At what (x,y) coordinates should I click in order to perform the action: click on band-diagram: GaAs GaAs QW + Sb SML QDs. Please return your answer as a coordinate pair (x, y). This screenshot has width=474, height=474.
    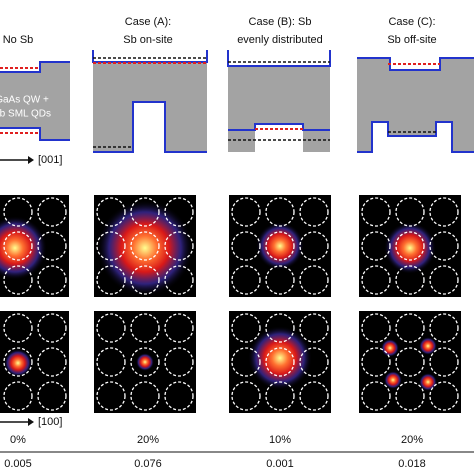
    Looking at the image, I should click on (44, 101).